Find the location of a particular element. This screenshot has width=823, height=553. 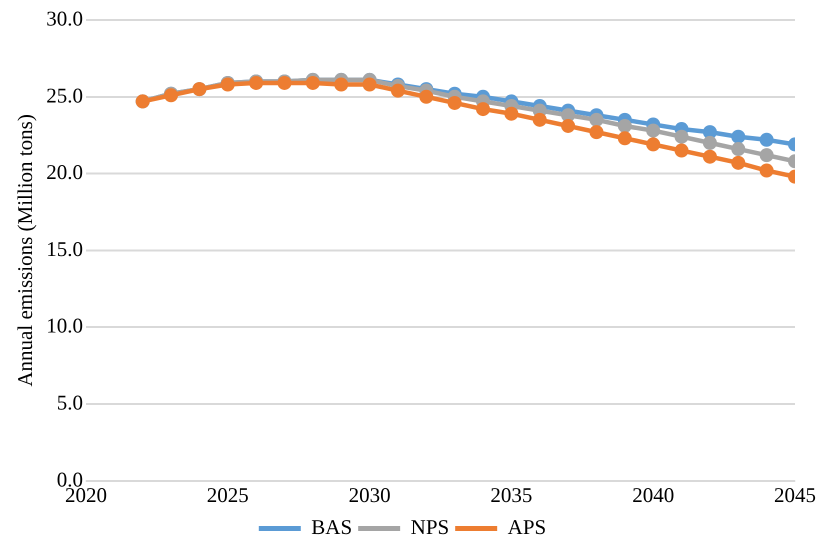

y-tick-label: 5.0 is located at coordinates (69, 402).